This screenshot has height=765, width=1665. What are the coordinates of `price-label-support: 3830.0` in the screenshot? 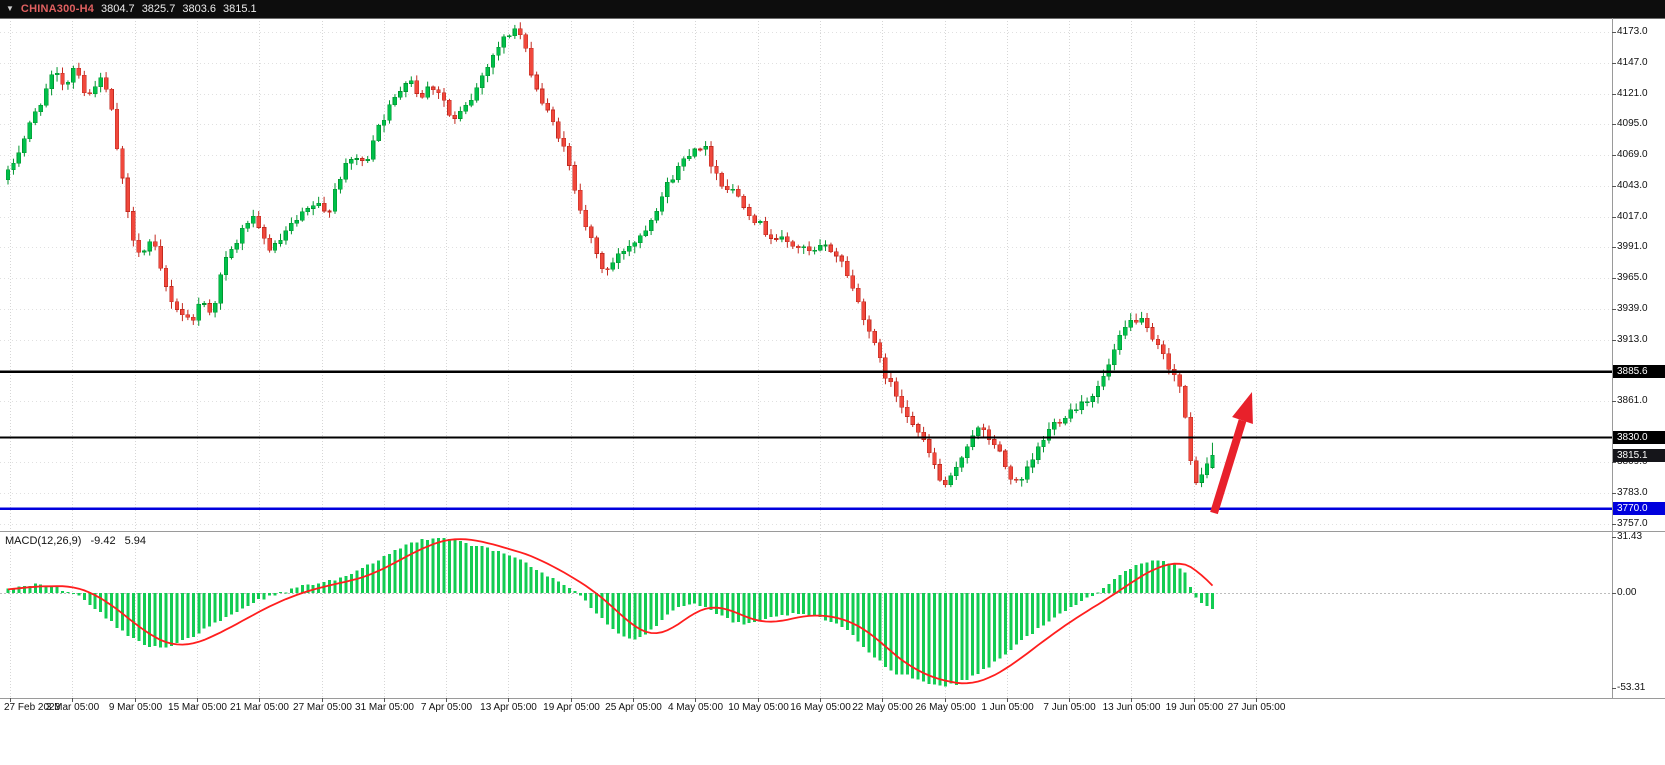 It's located at (1639, 438).